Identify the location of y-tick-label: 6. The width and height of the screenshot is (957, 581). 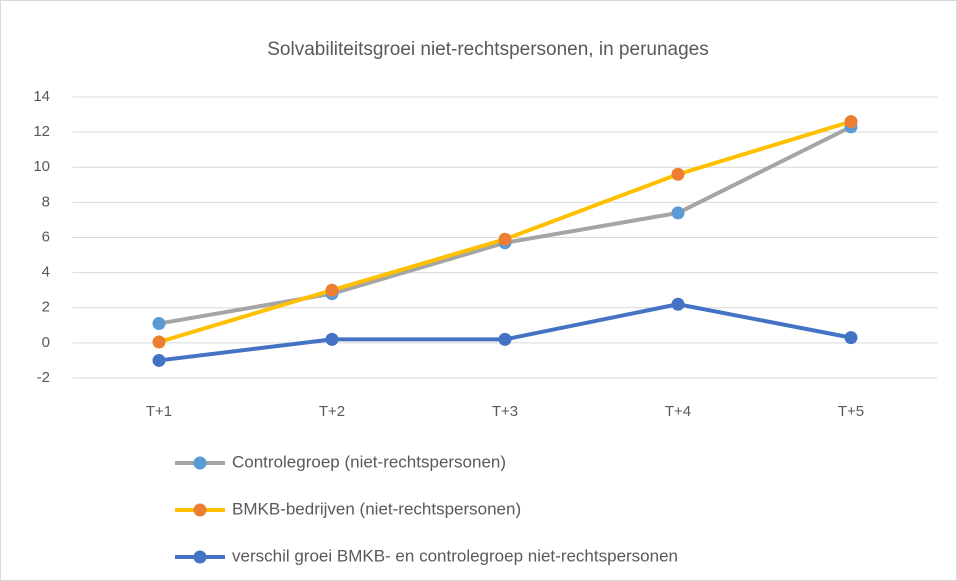
(46, 236).